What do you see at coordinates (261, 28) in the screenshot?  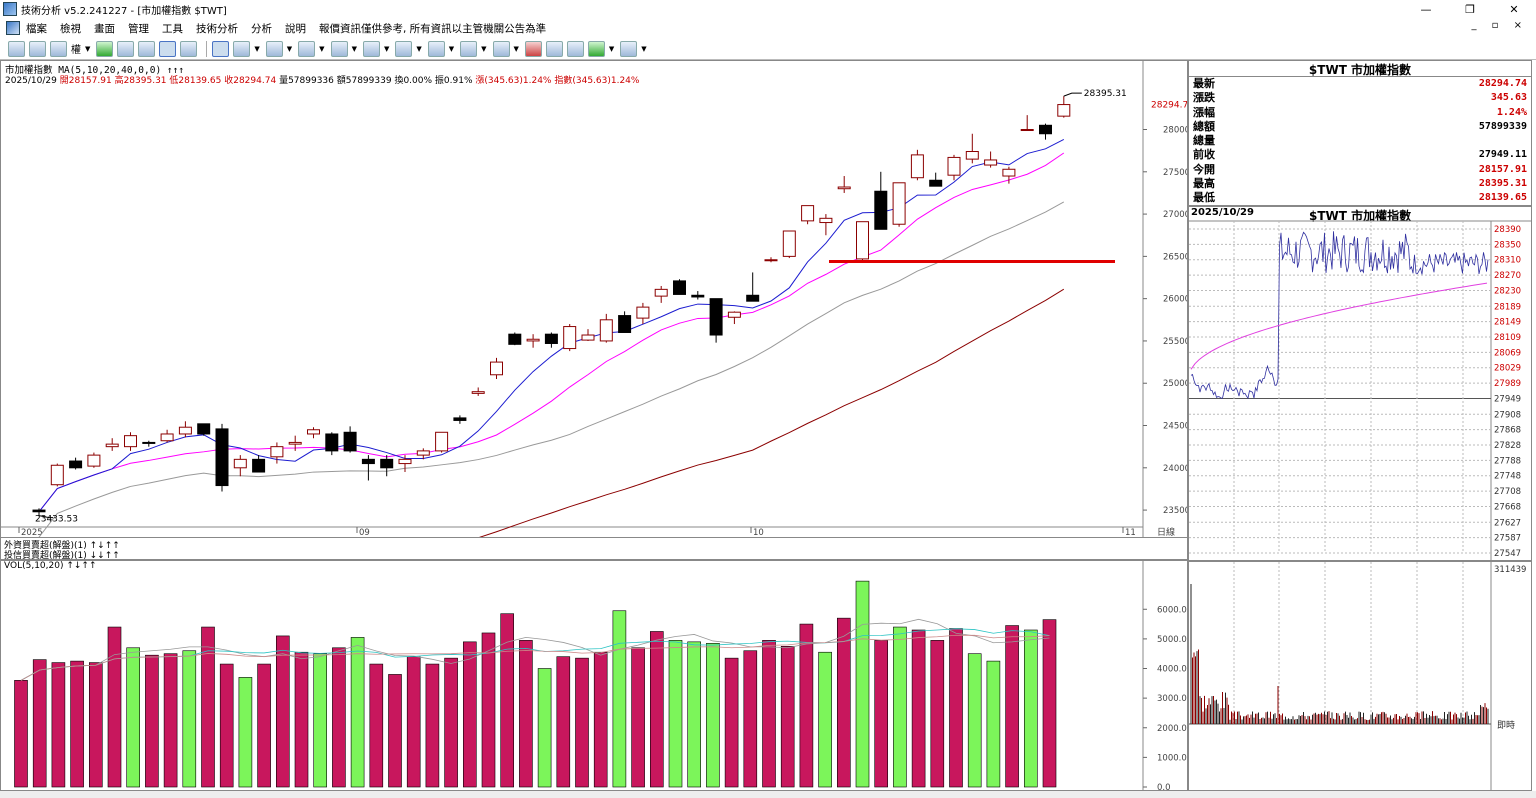 I see `menu-analysis: 分析` at bounding box center [261, 28].